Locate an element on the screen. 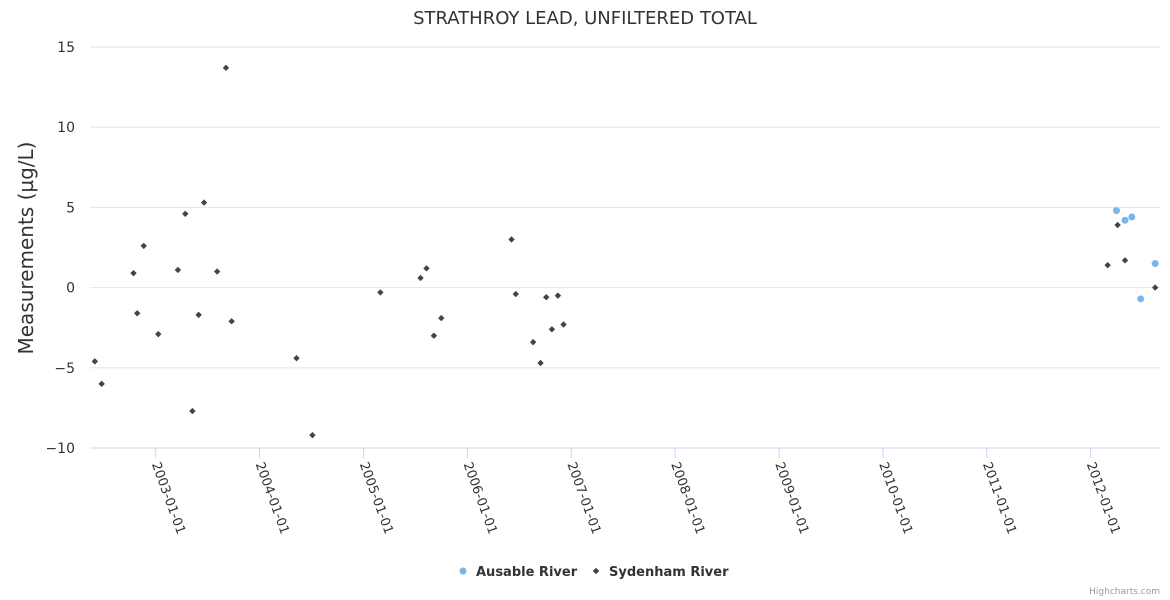 The width and height of the screenshot is (1170, 600). y-tick-label: 15 is located at coordinates (66, 48).